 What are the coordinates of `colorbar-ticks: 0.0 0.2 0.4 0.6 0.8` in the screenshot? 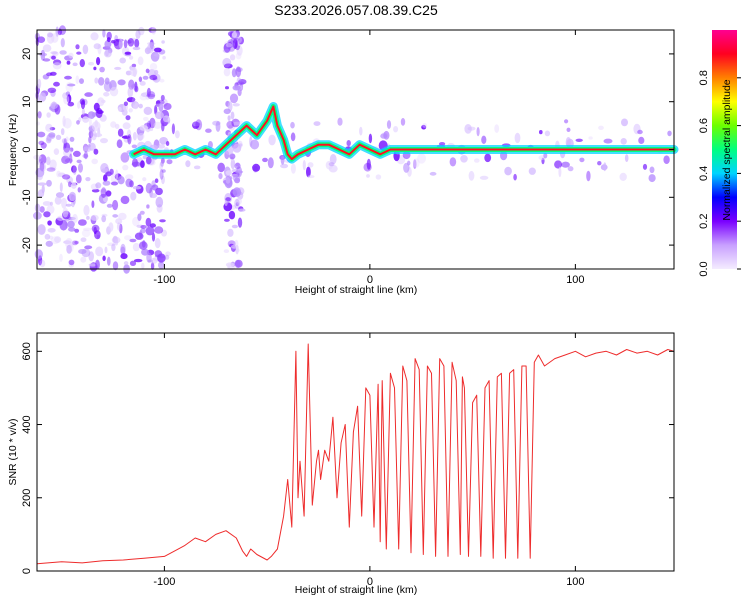 It's located at (719, 173).